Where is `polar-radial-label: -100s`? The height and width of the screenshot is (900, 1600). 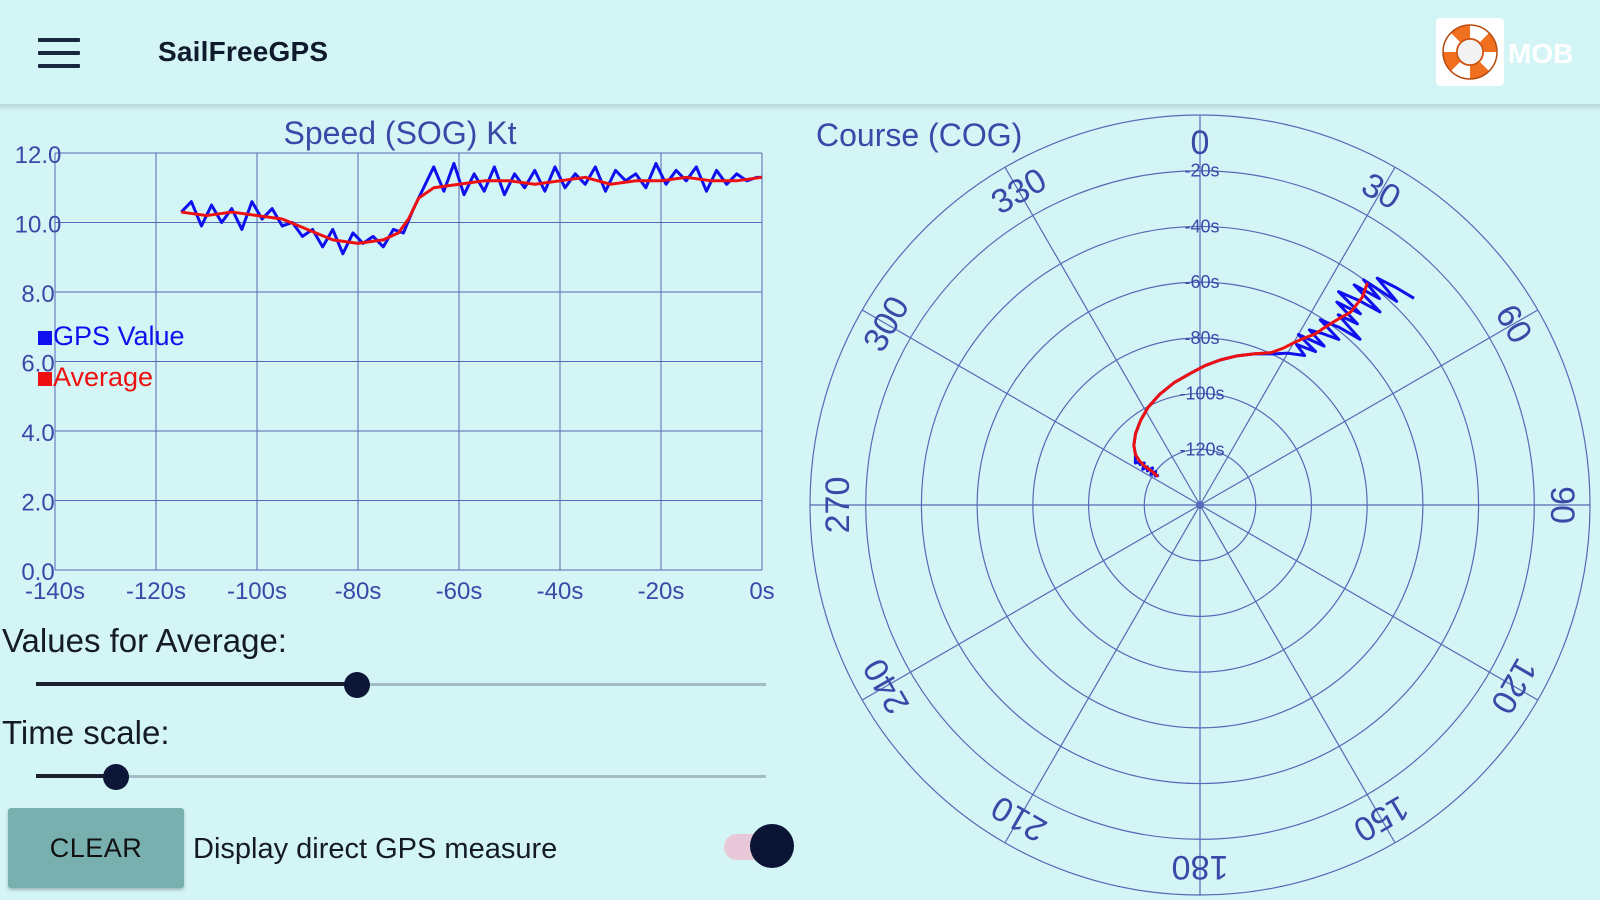
polar-radial-label: -100s is located at coordinates (1201, 394).